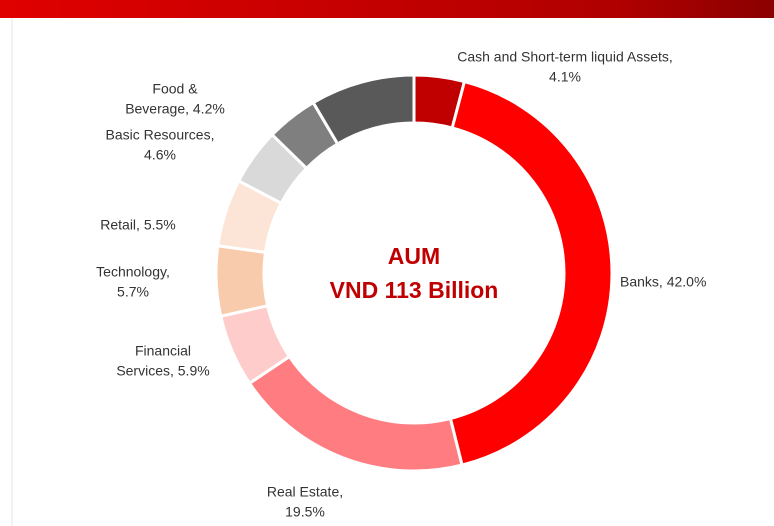  Describe the element at coordinates (133, 292) in the screenshot. I see `data-label: 5.7%` at that location.